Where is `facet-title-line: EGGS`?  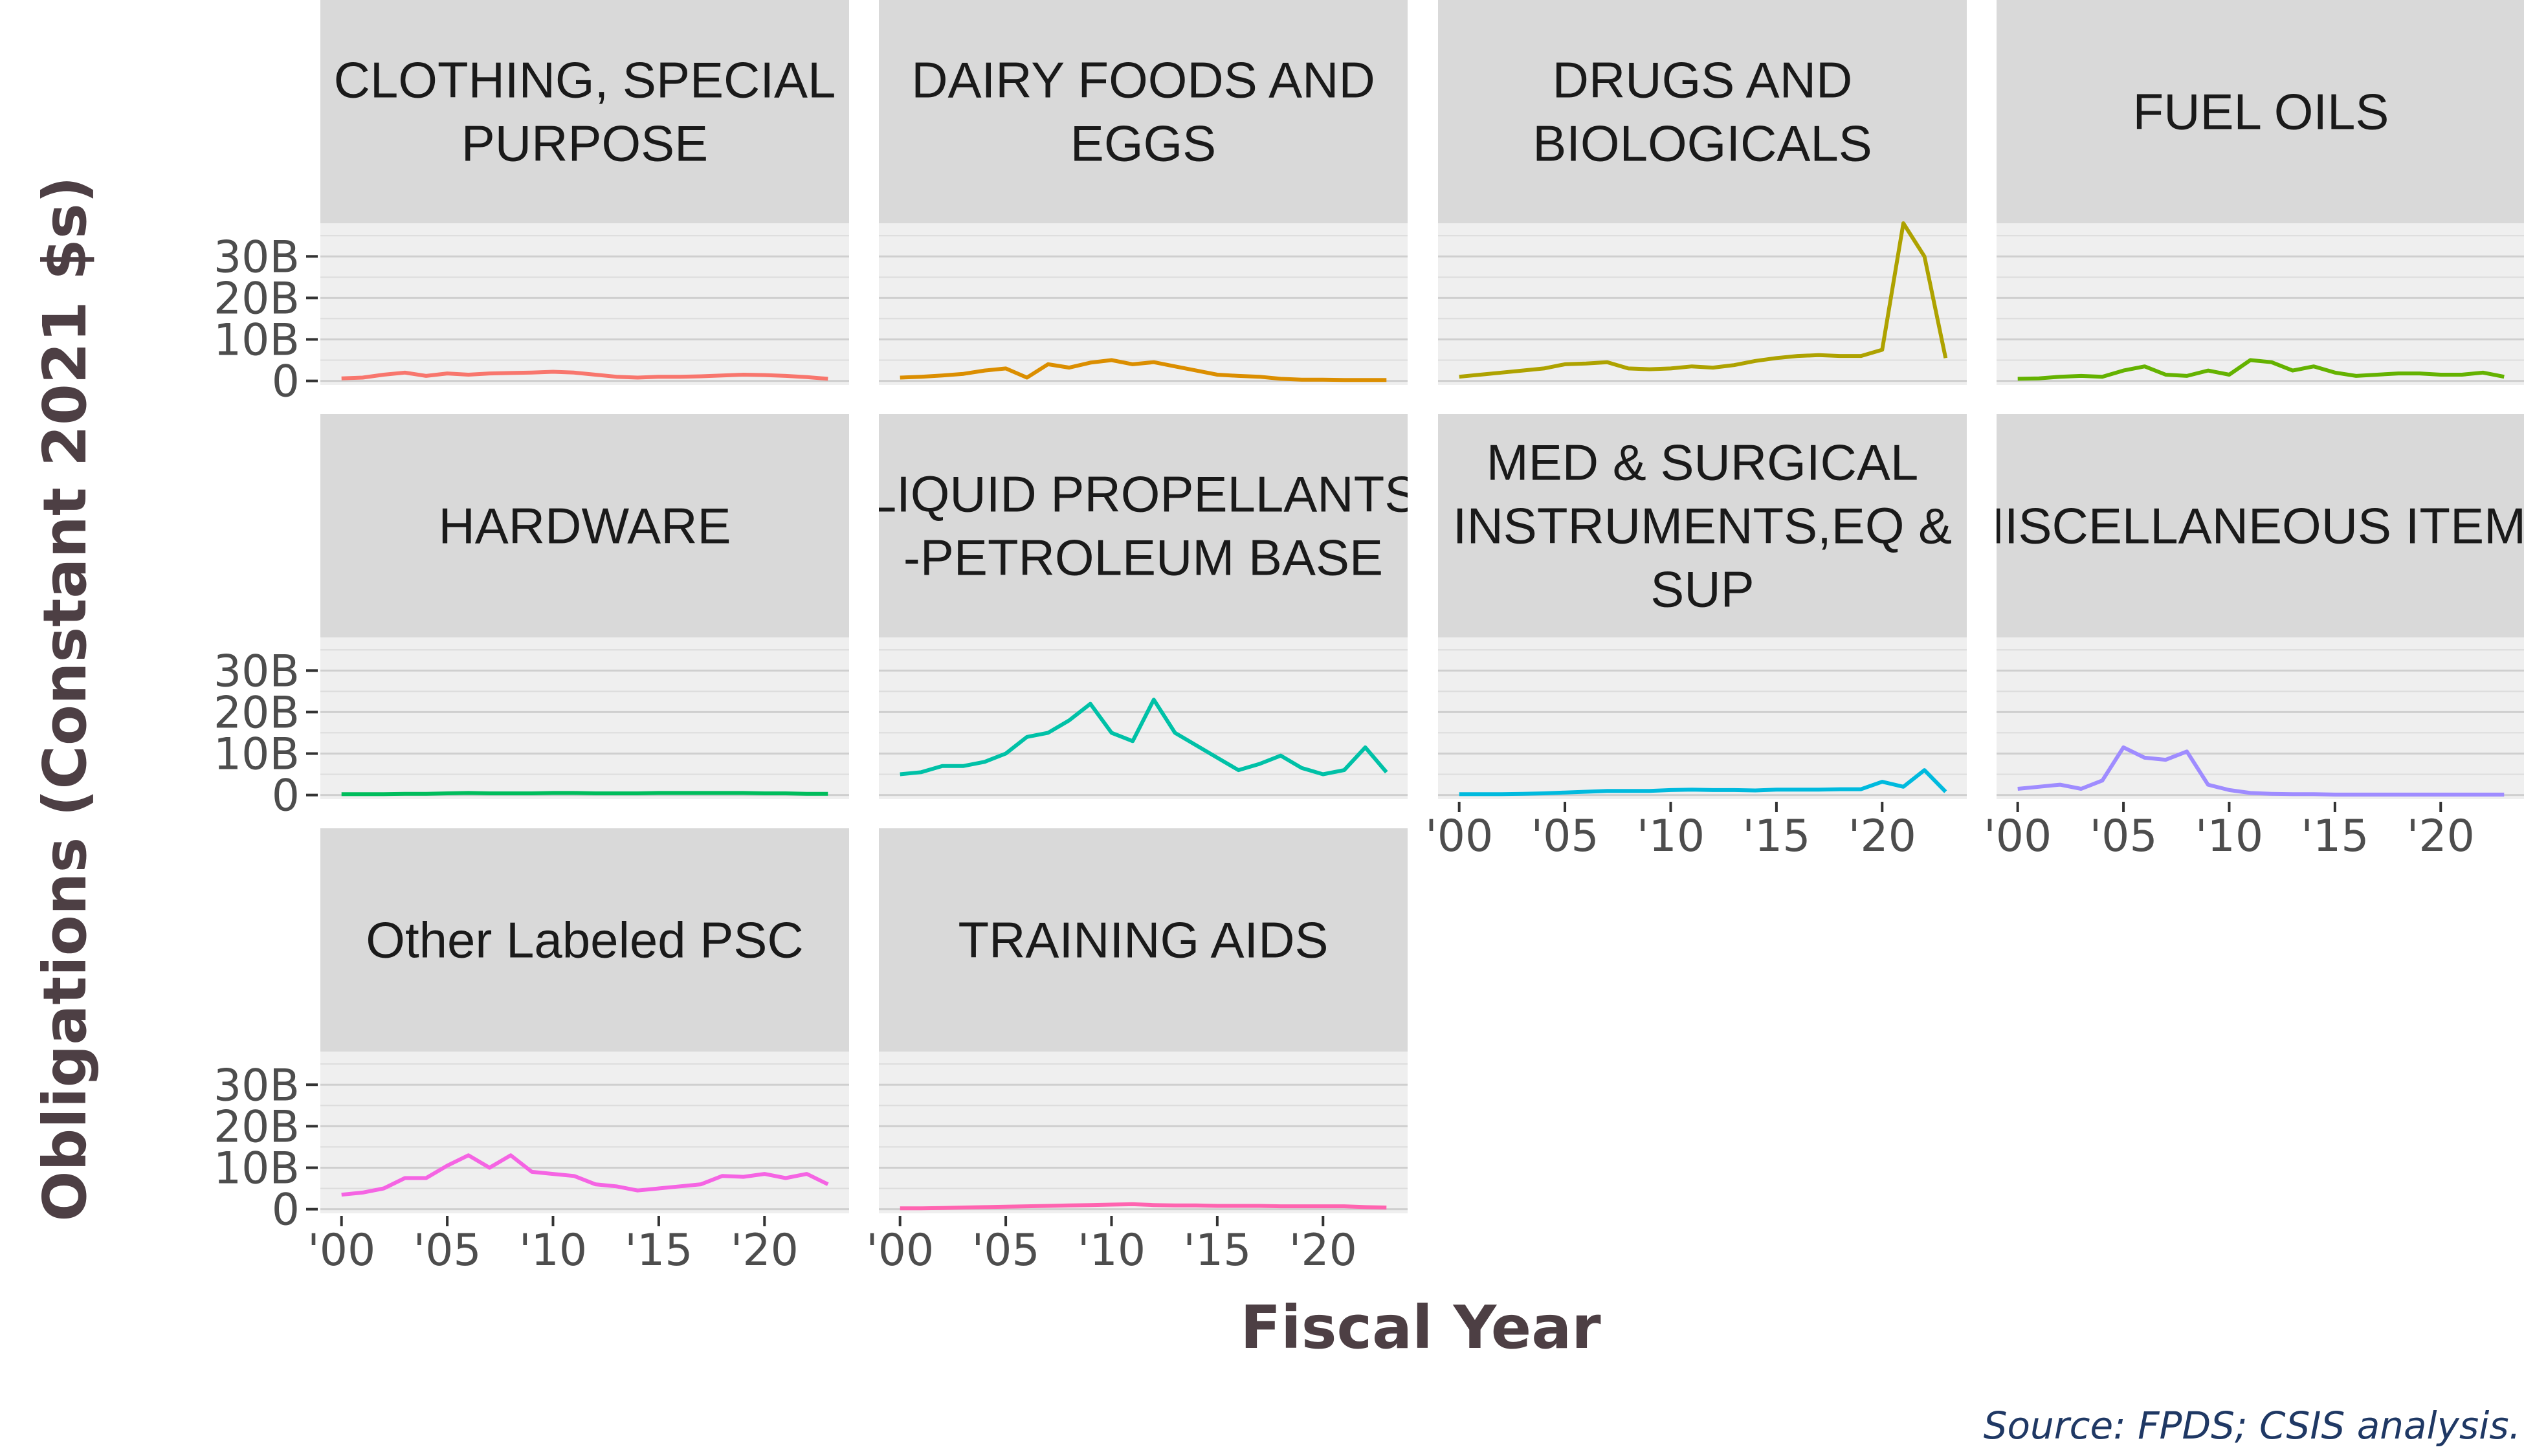 facet-title-line: EGGS is located at coordinates (1143, 143).